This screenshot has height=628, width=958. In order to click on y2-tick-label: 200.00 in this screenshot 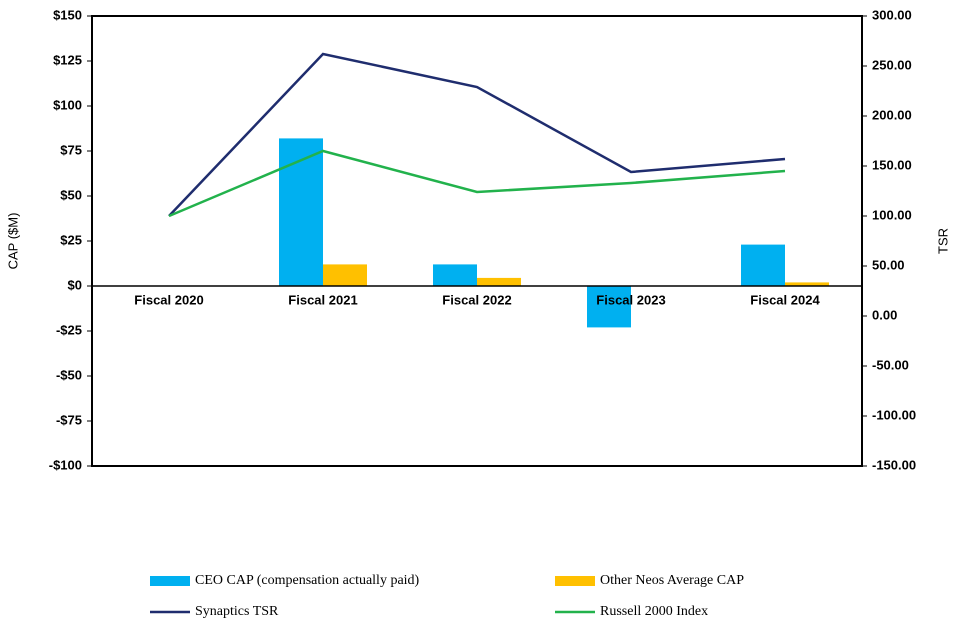, I will do `click(892, 114)`.